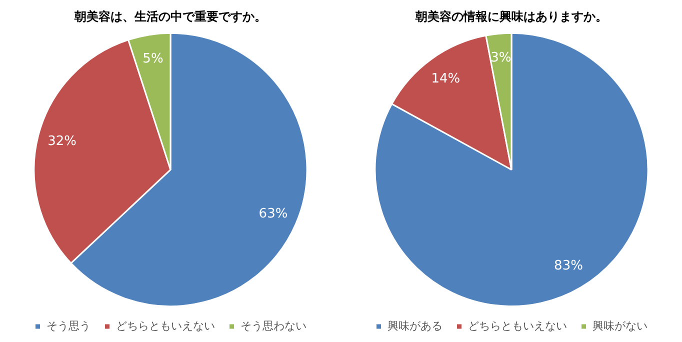 This screenshot has width=682, height=342. Describe the element at coordinates (273, 325) in the screenshot. I see `legend-label: そう思わない` at that location.